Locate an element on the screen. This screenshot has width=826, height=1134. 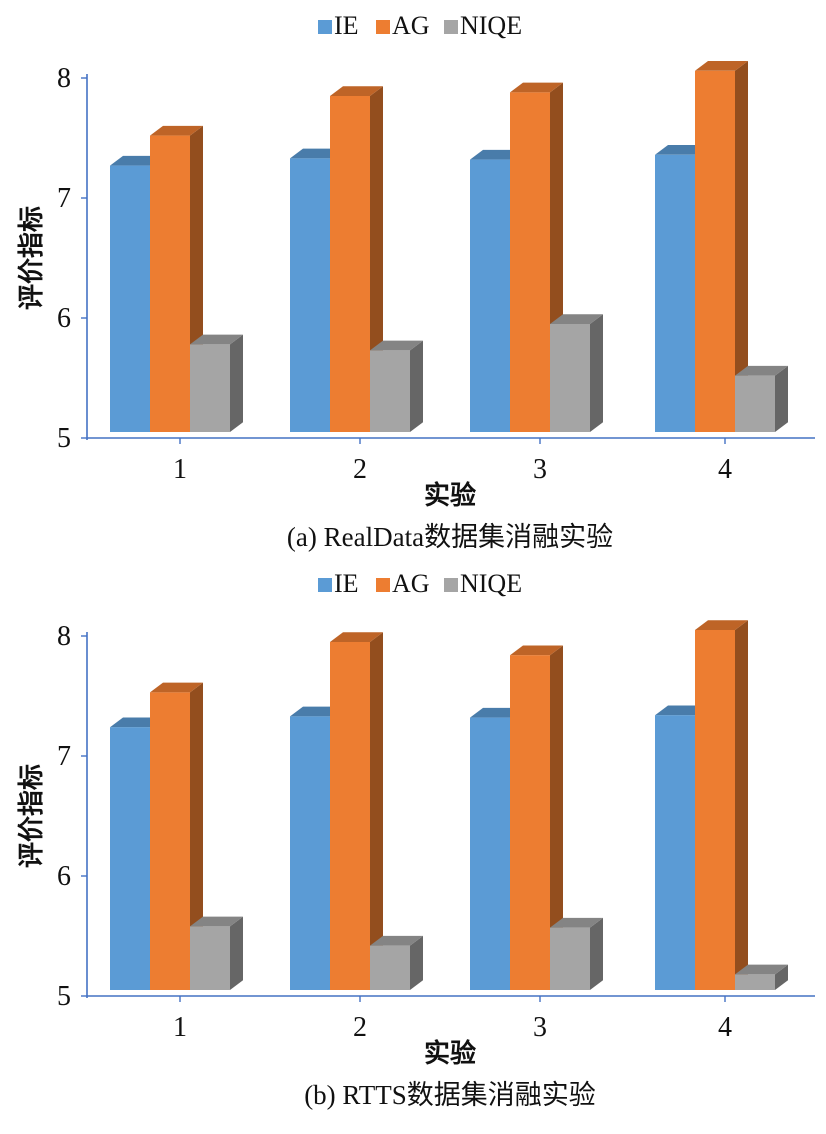
legend-swatch-ag is located at coordinates (383, 585).